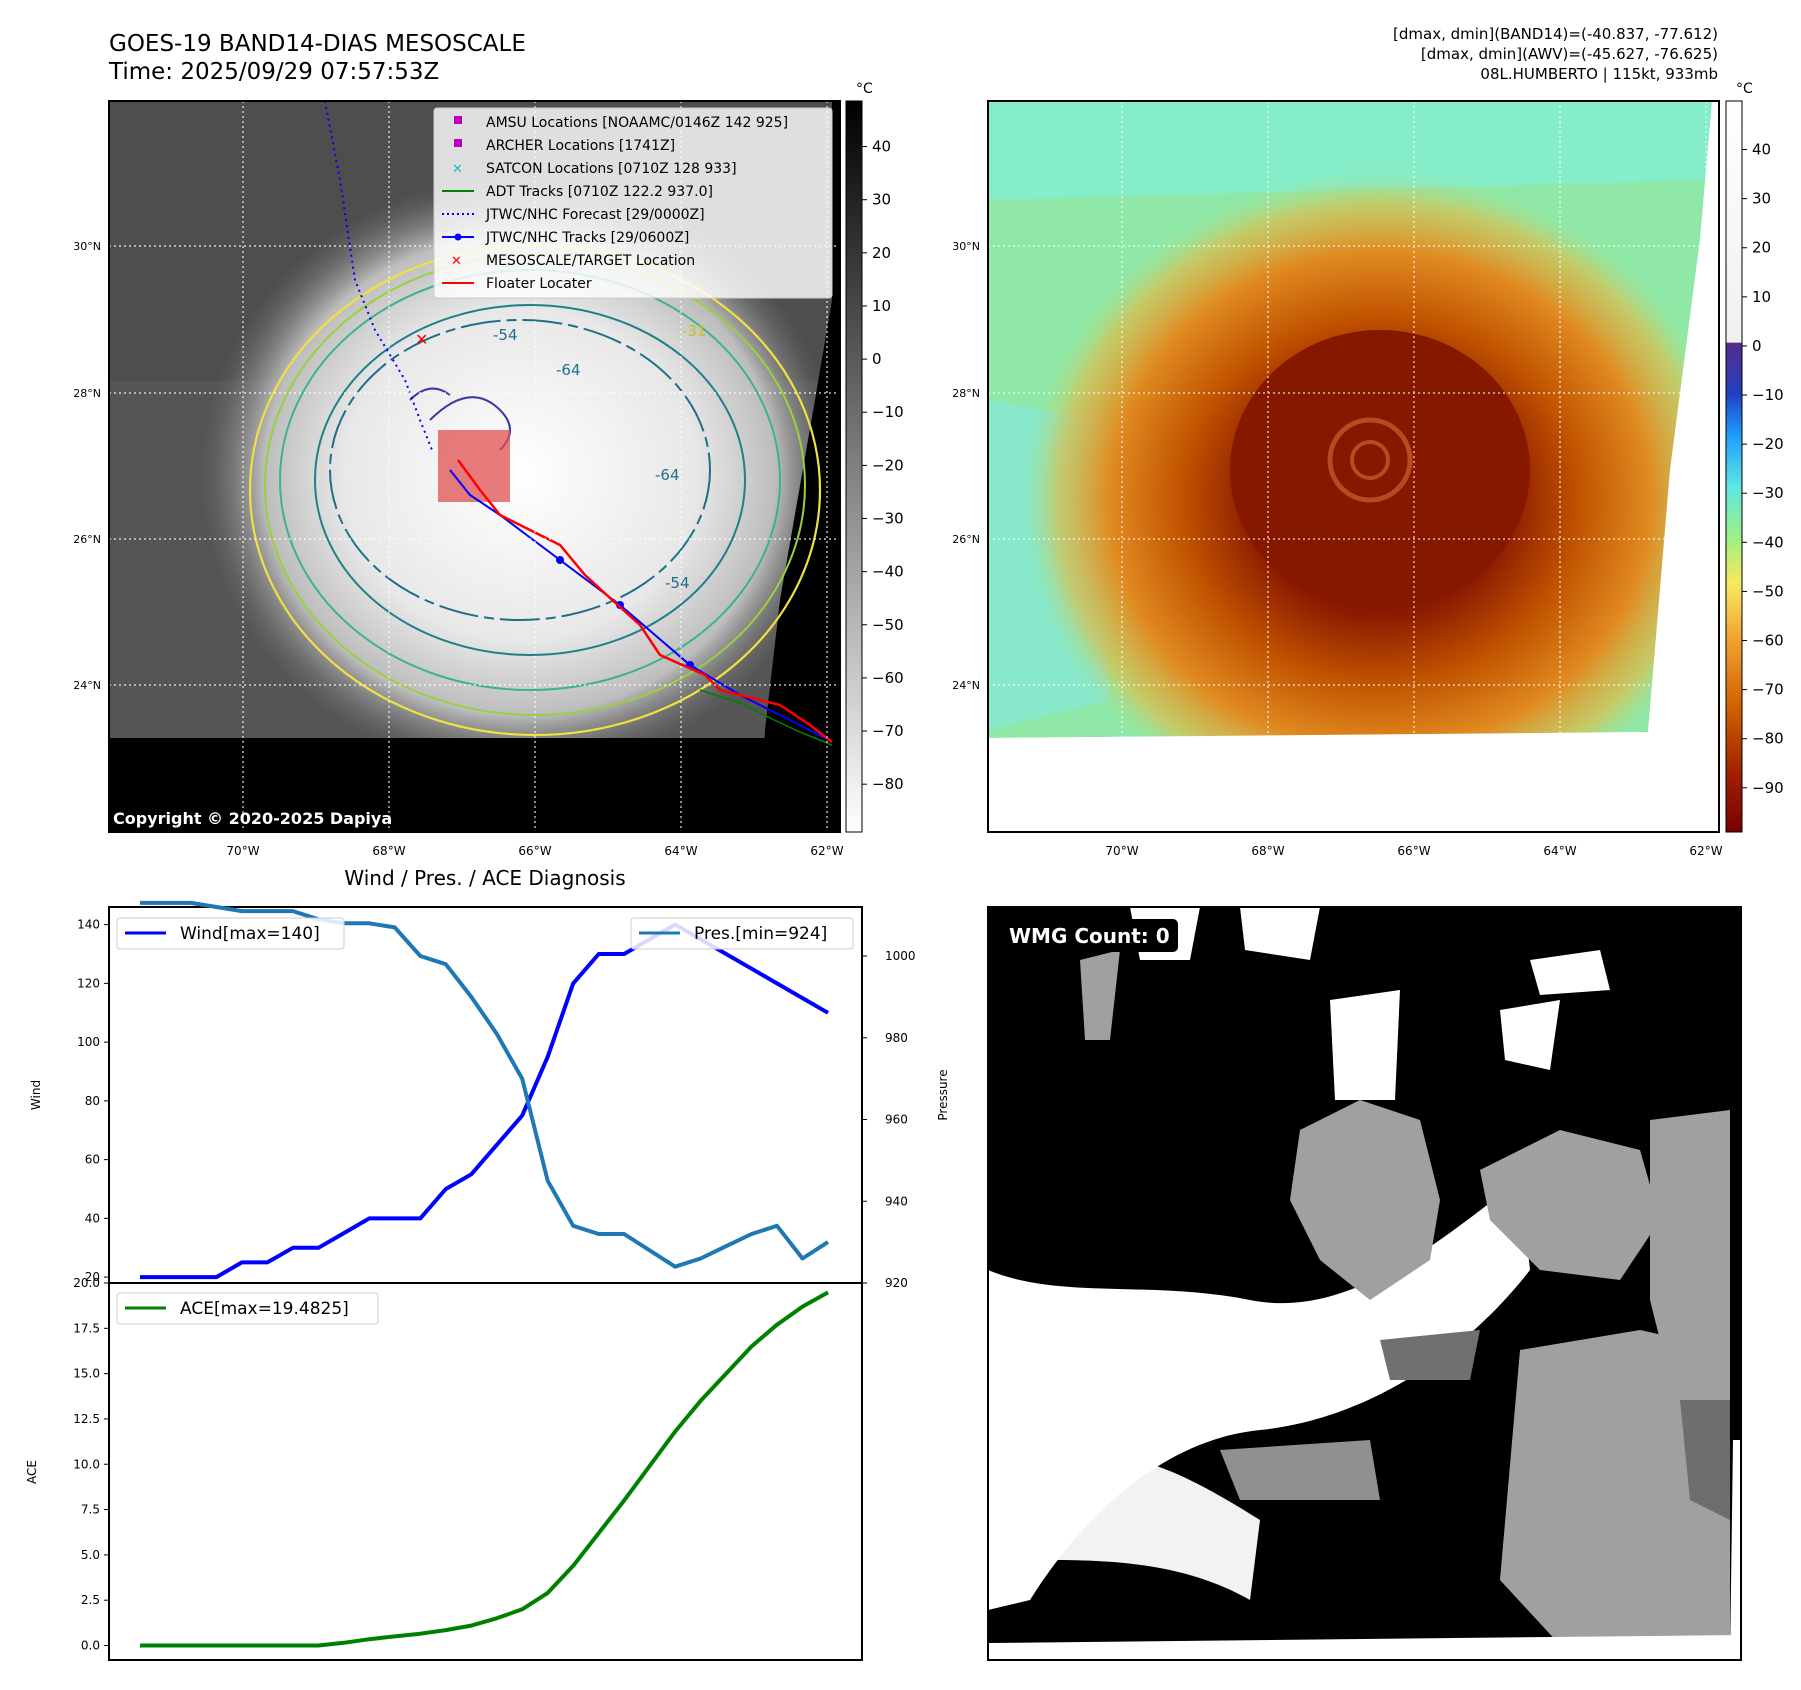  Describe the element at coordinates (273, 72) in the screenshot. I see `figure-time: Time: 2025/09/29 07:57:53Z` at that location.